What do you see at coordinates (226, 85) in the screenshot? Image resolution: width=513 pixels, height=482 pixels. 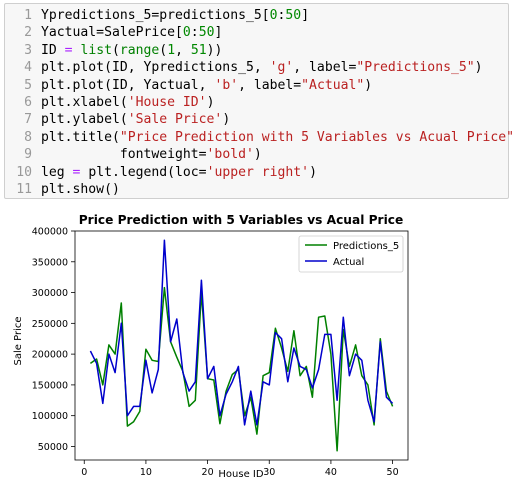 I see `code-token: 'b'` at bounding box center [226, 85].